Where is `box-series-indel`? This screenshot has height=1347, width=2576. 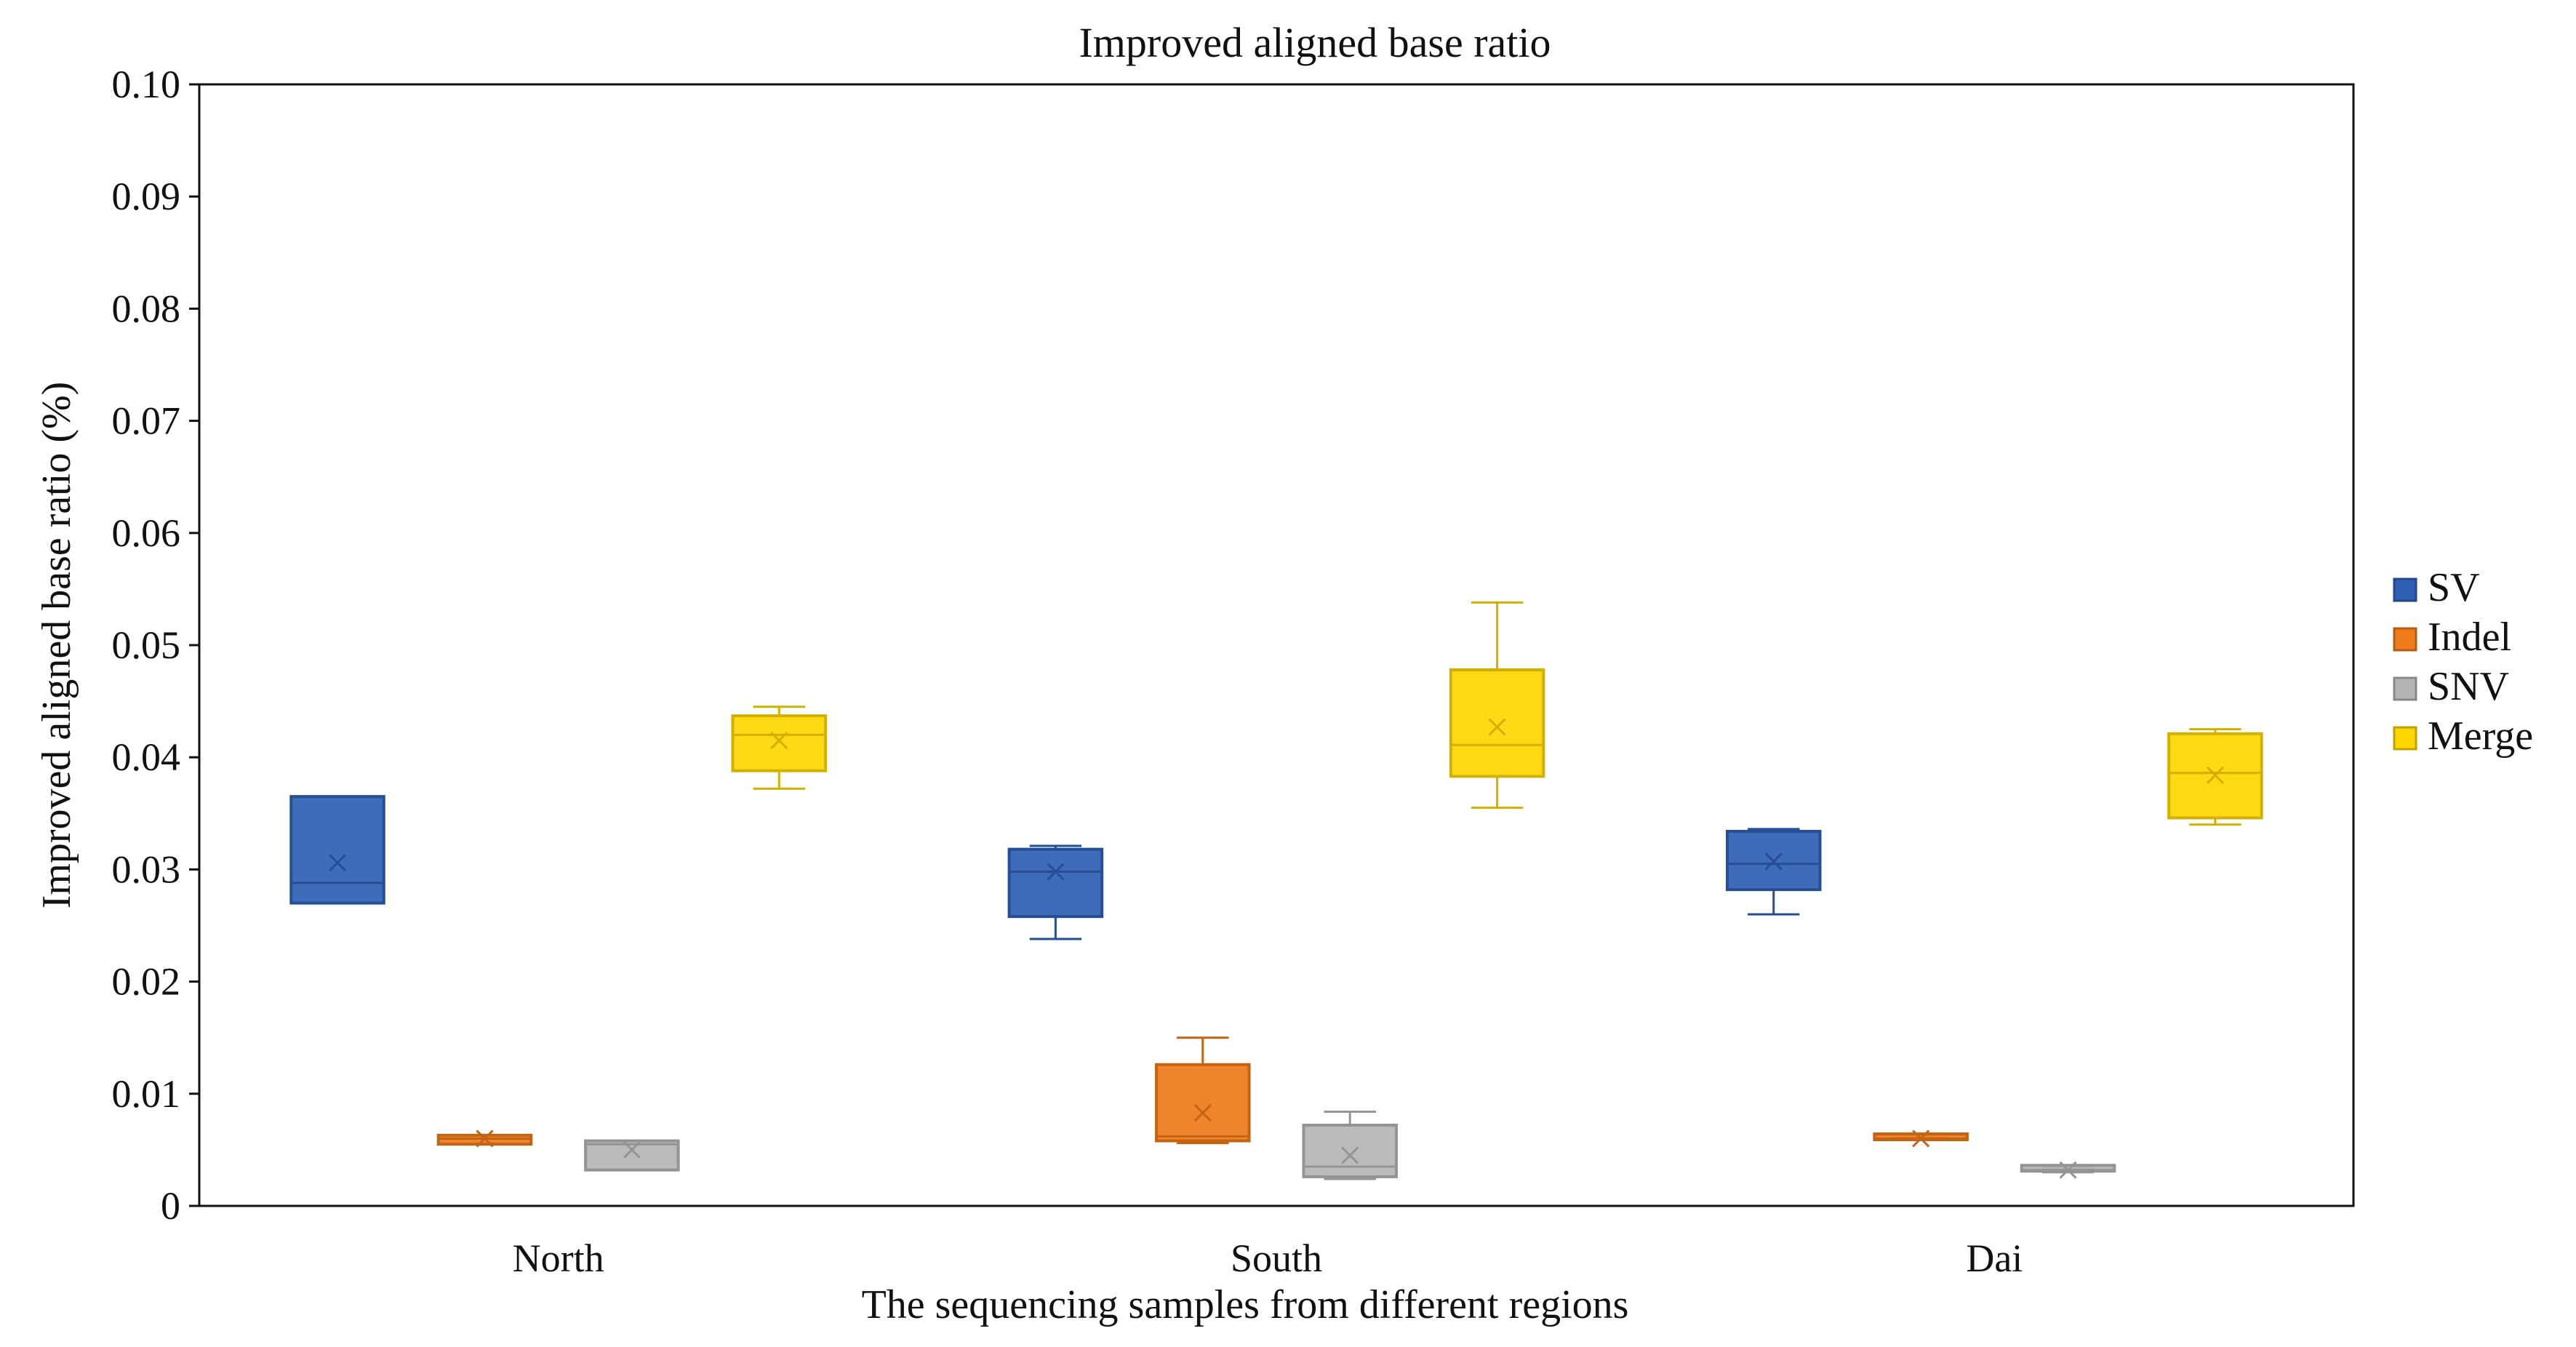 box-series-indel is located at coordinates (1202, 1092).